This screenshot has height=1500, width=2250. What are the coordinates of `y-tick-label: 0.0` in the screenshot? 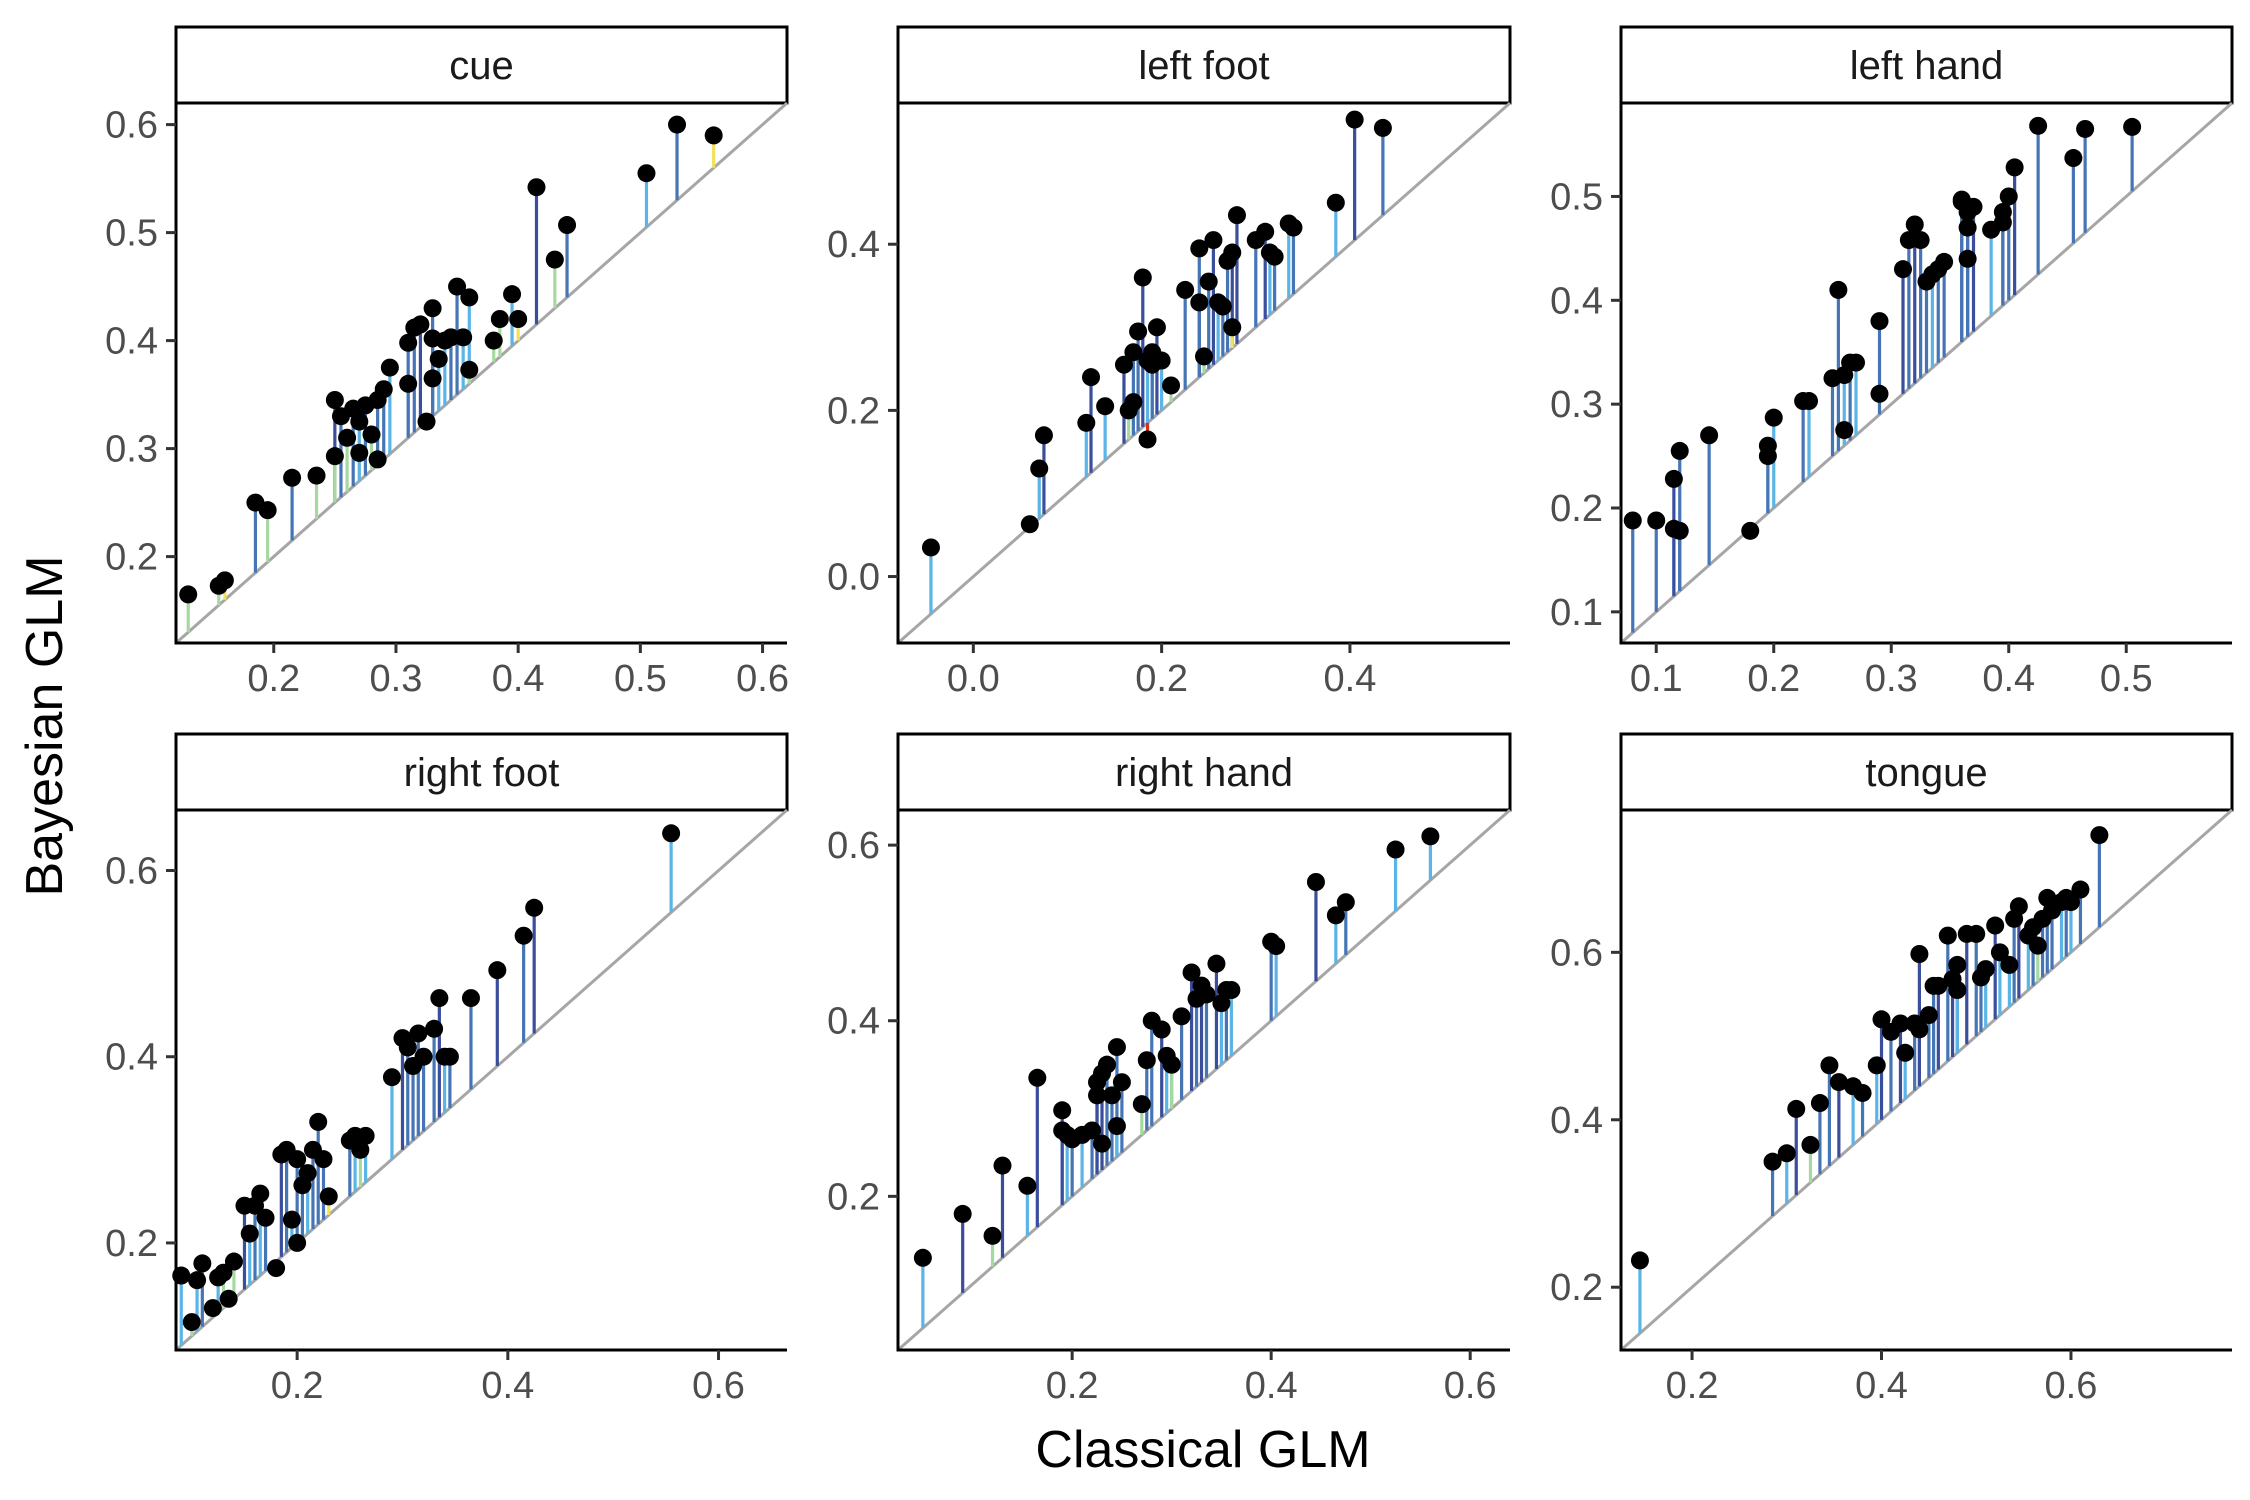 It's located at (853, 578).